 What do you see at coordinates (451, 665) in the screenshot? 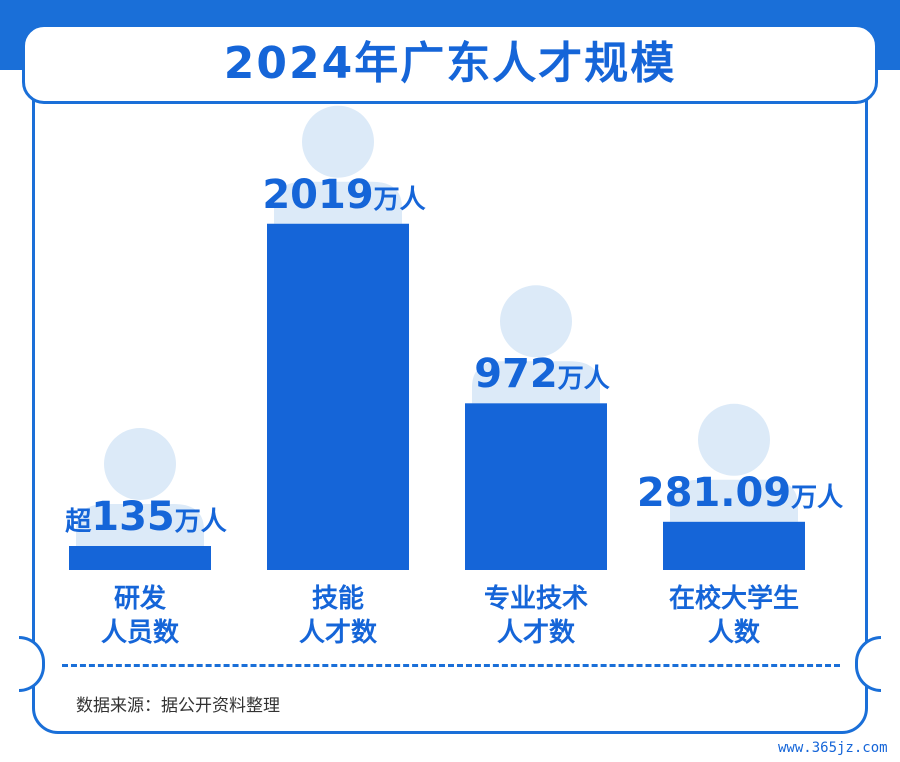
I see `dashed-divider` at bounding box center [451, 665].